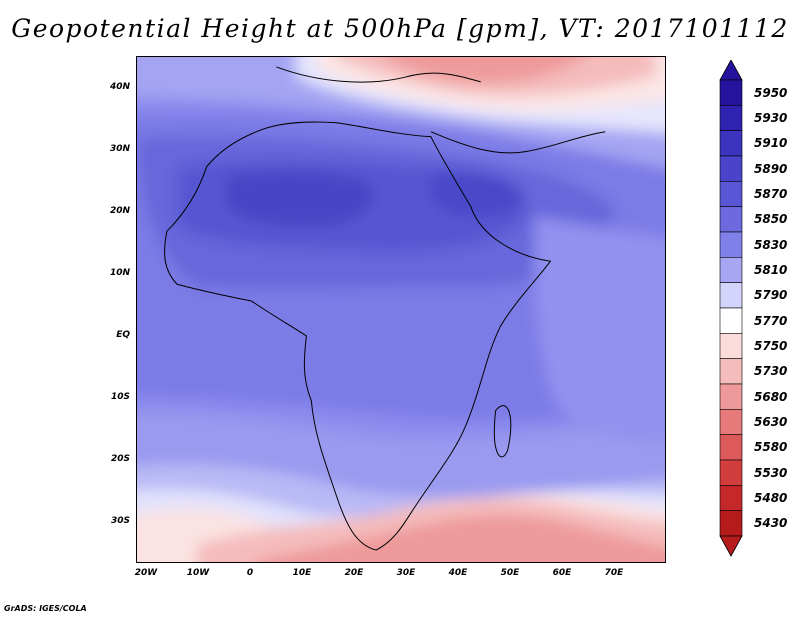  What do you see at coordinates (119, 87) in the screenshot?
I see `lat-label: 40N` at bounding box center [119, 87].